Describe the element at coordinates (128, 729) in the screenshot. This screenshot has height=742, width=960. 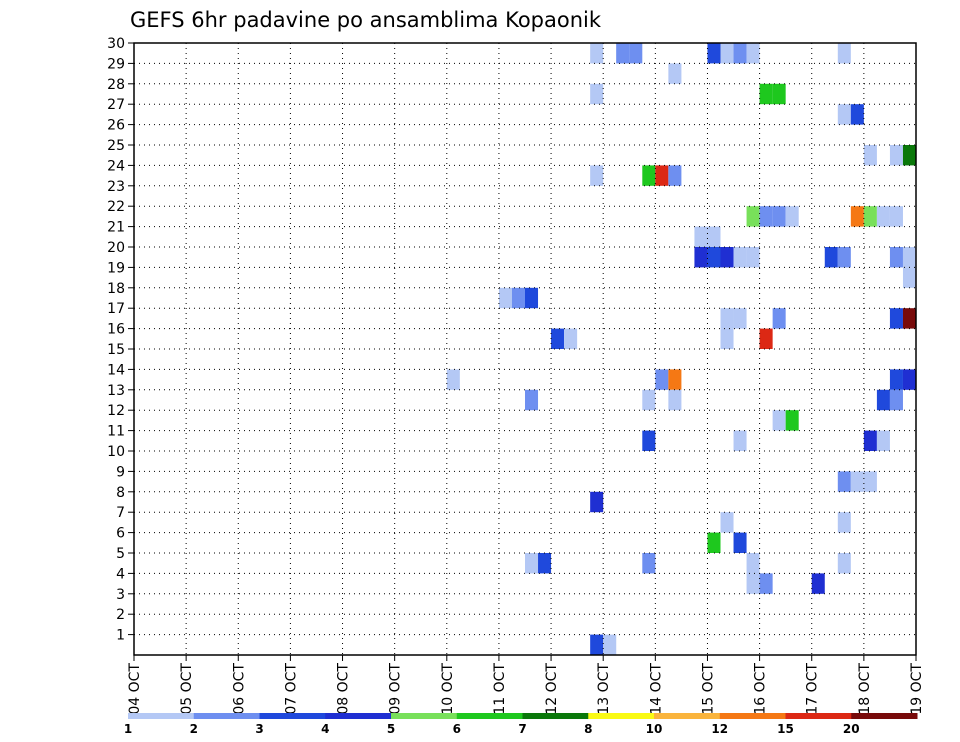
I see `legend-label-0: 1` at that location.